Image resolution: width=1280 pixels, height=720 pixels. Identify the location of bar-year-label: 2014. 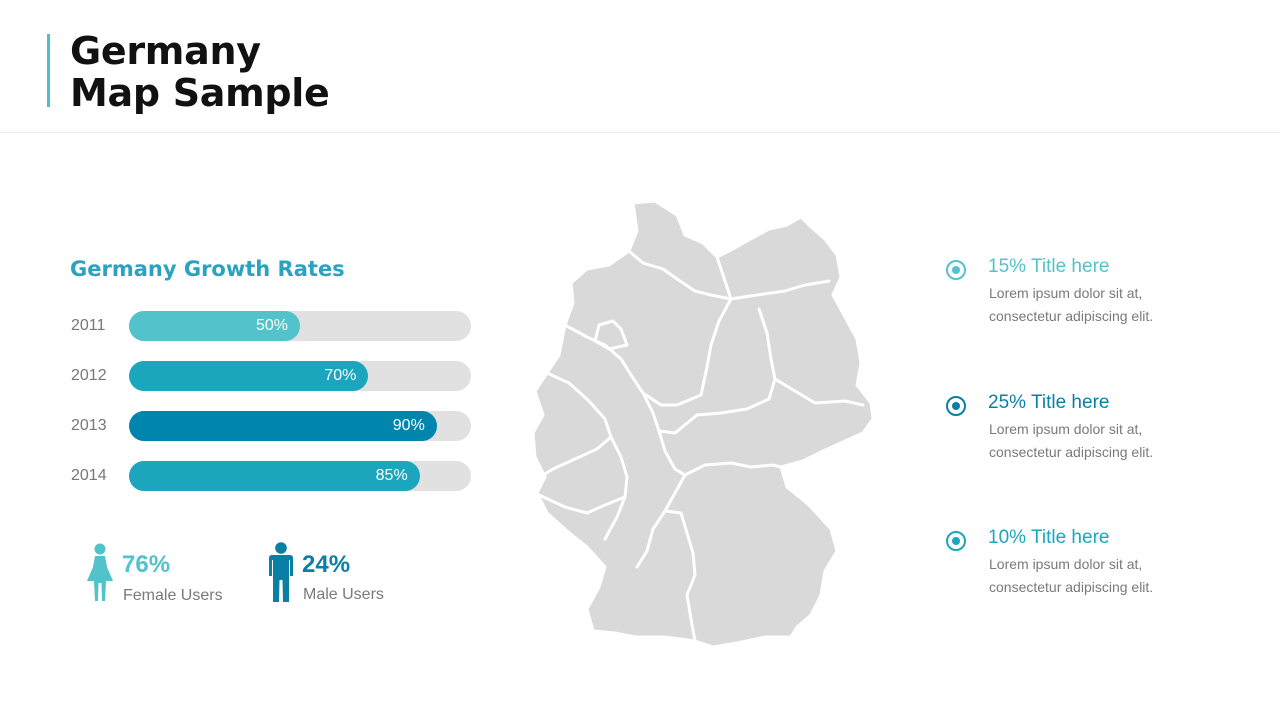
(89, 475).